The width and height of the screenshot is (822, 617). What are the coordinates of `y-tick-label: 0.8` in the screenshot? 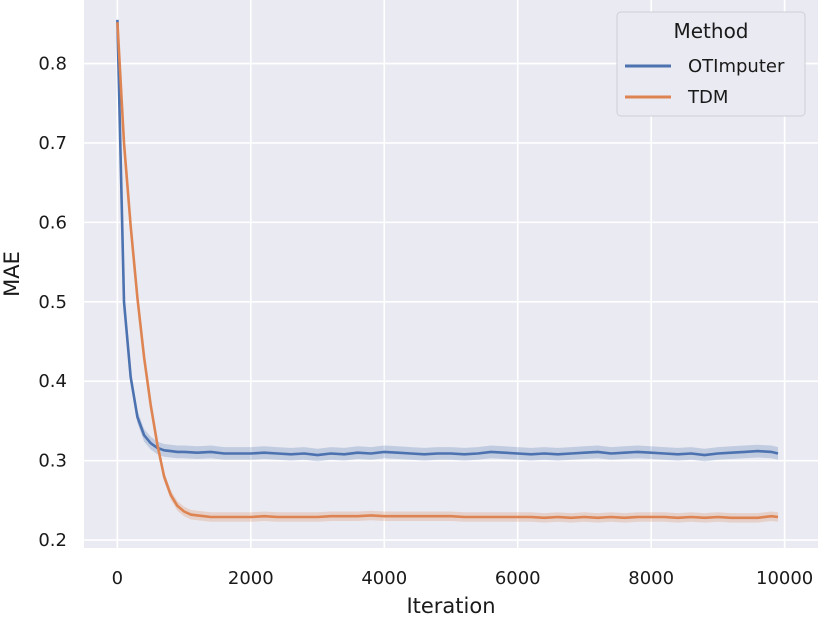 It's located at (52, 64).